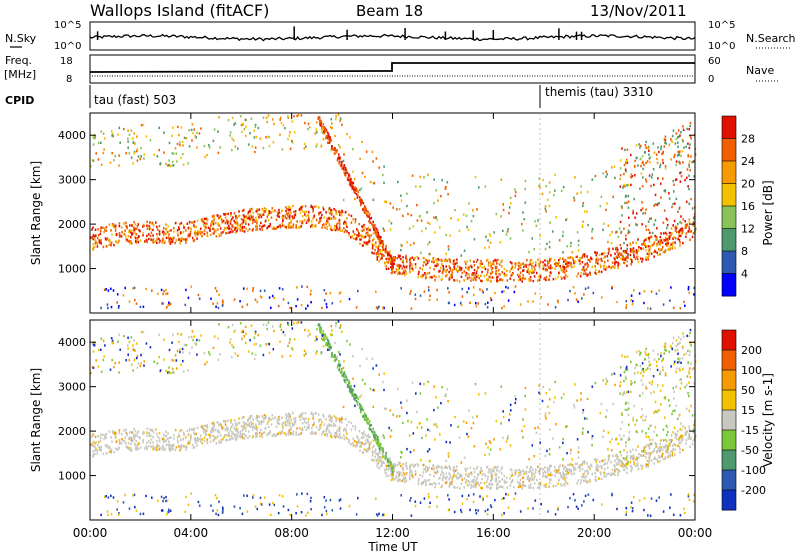 This screenshot has width=800, height=554. Describe the element at coordinates (738, 206) in the screenshot. I see `power-colorbar: 28 24 20 16 12 8 4` at that location.